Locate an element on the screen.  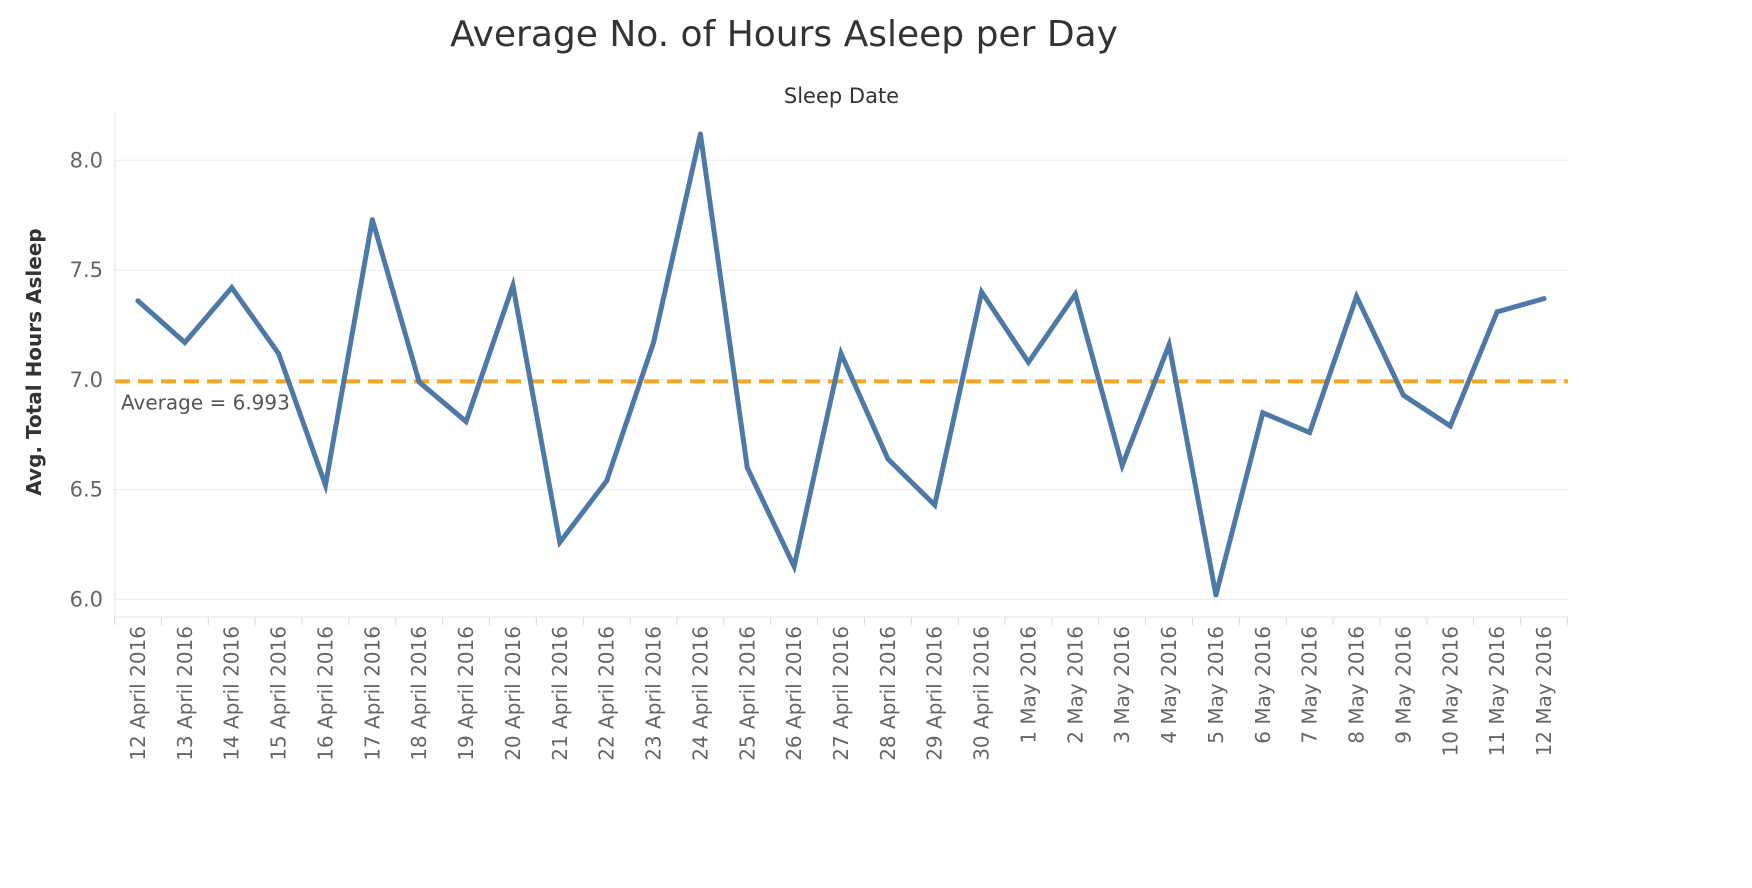
x-tick-label: 20 April 2016 is located at coordinates (513, 693).